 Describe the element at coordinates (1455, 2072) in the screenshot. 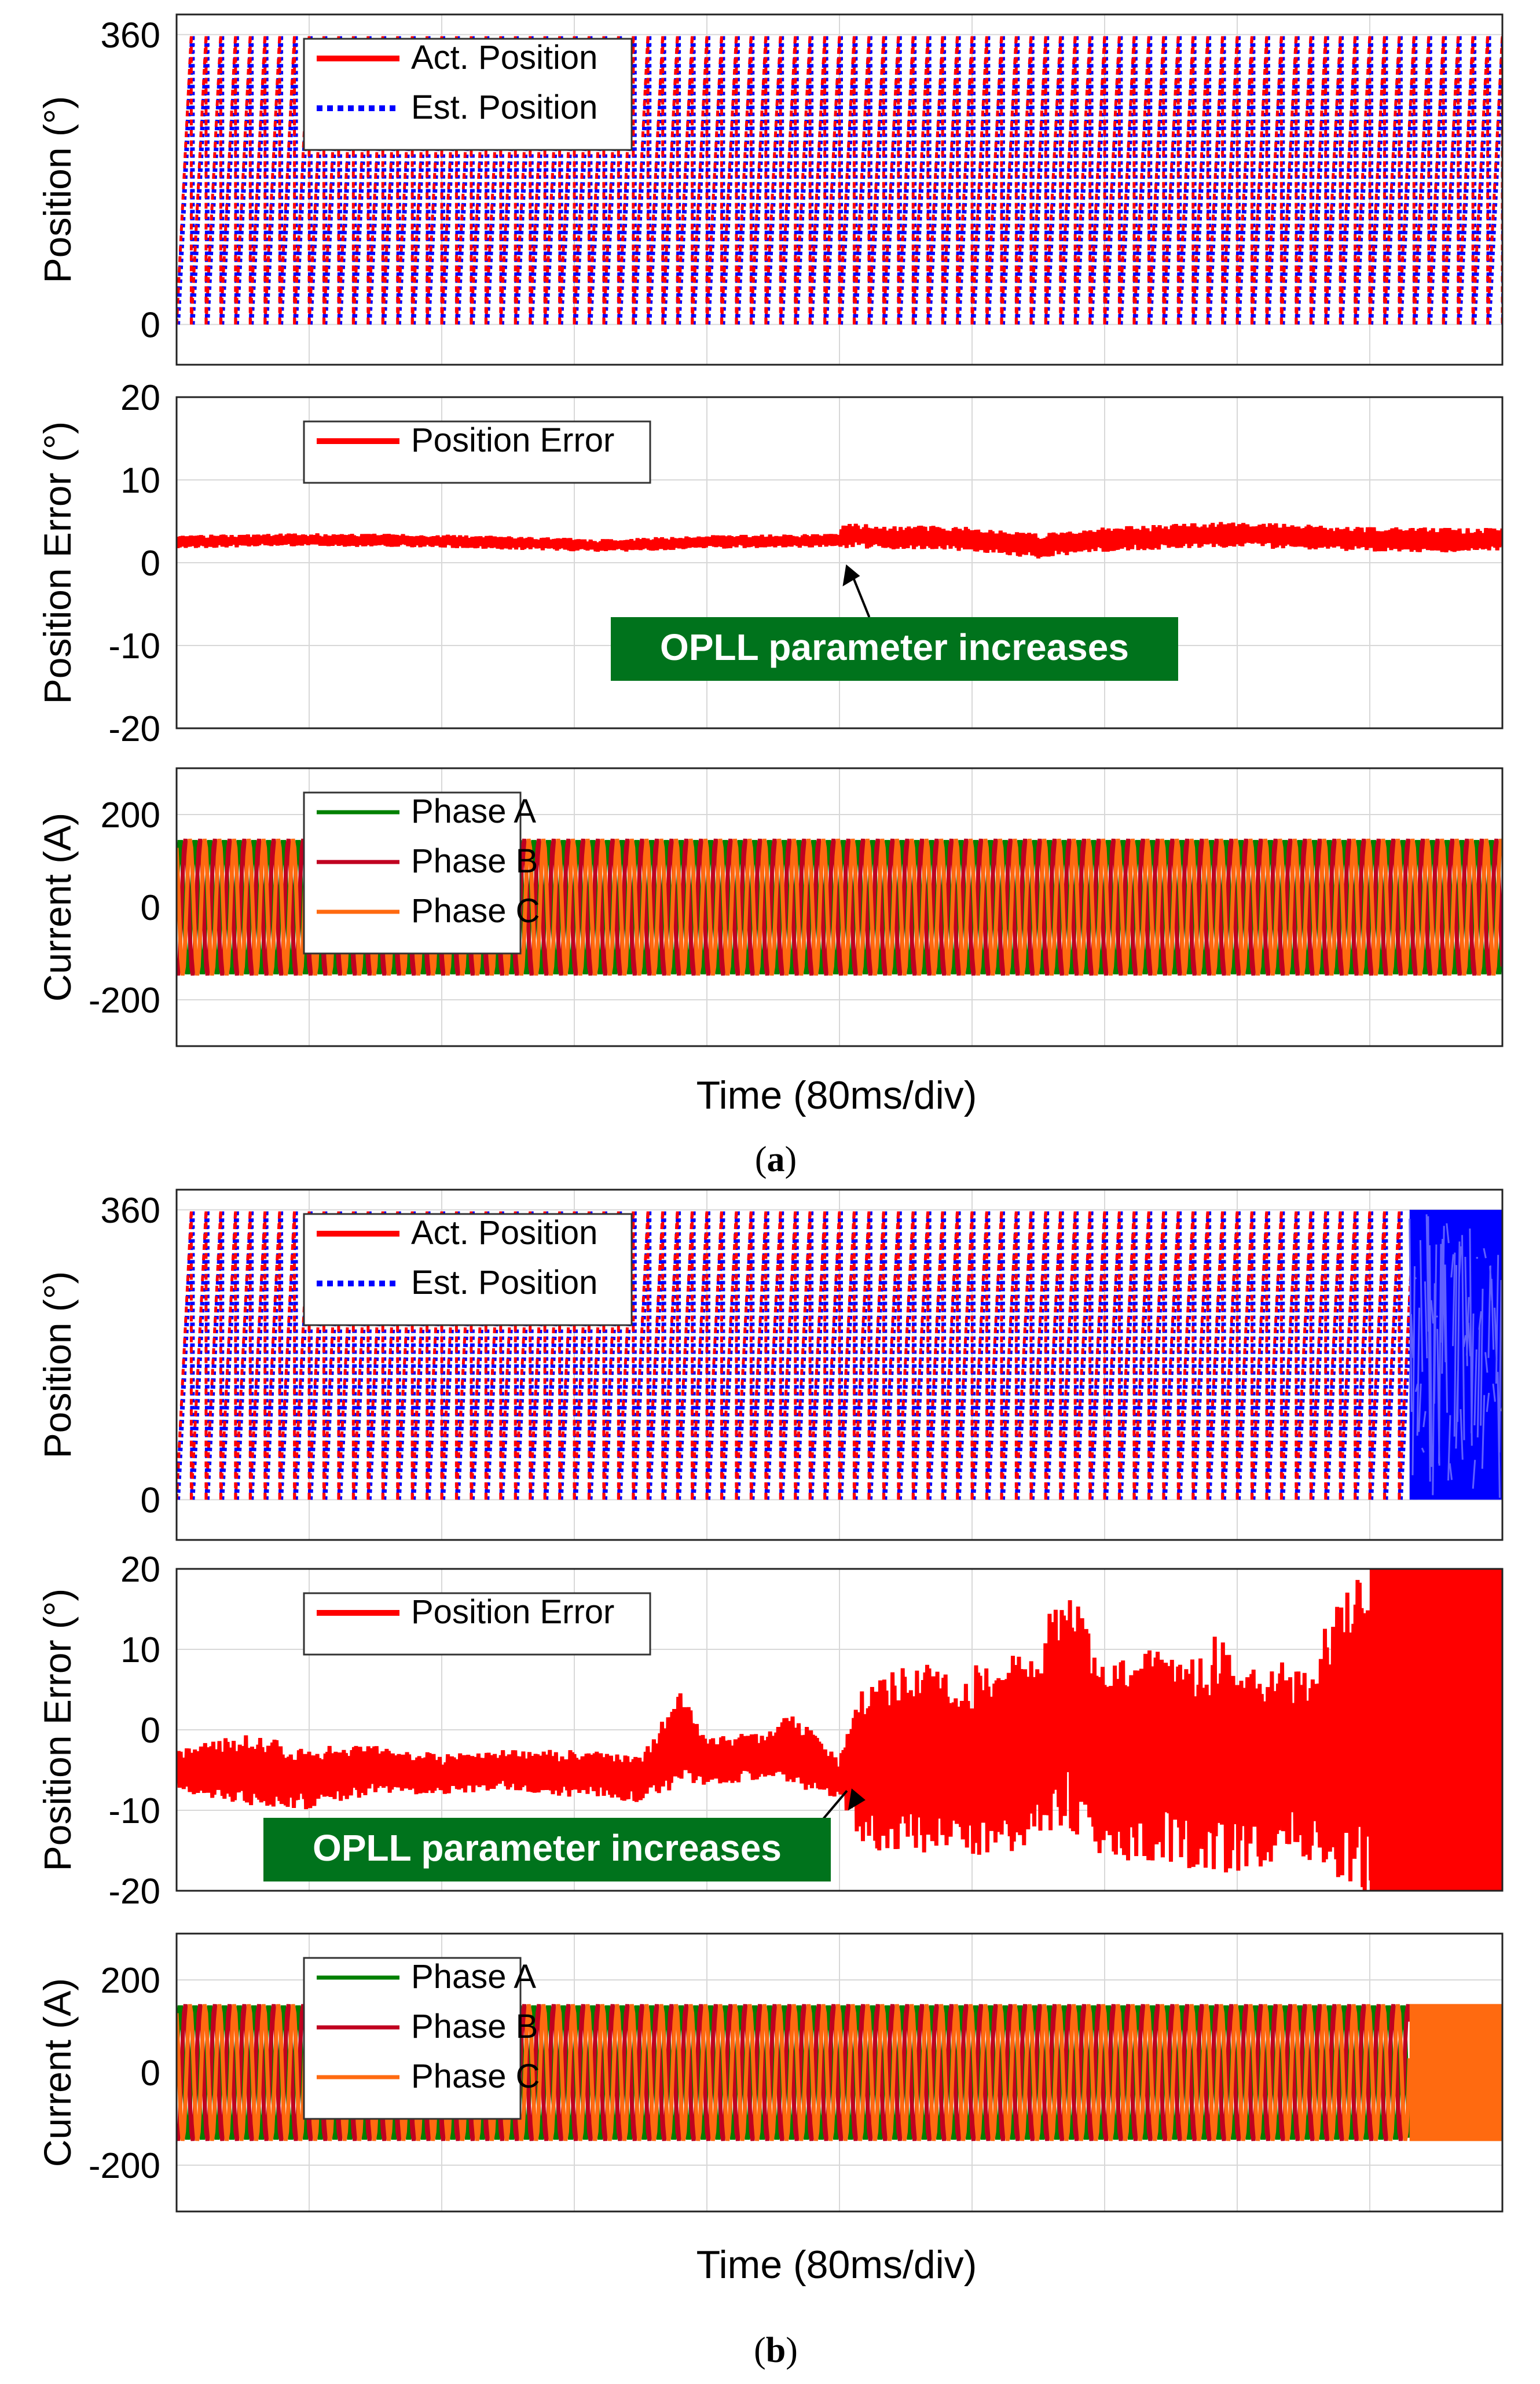

I see `current-unstable-block` at that location.